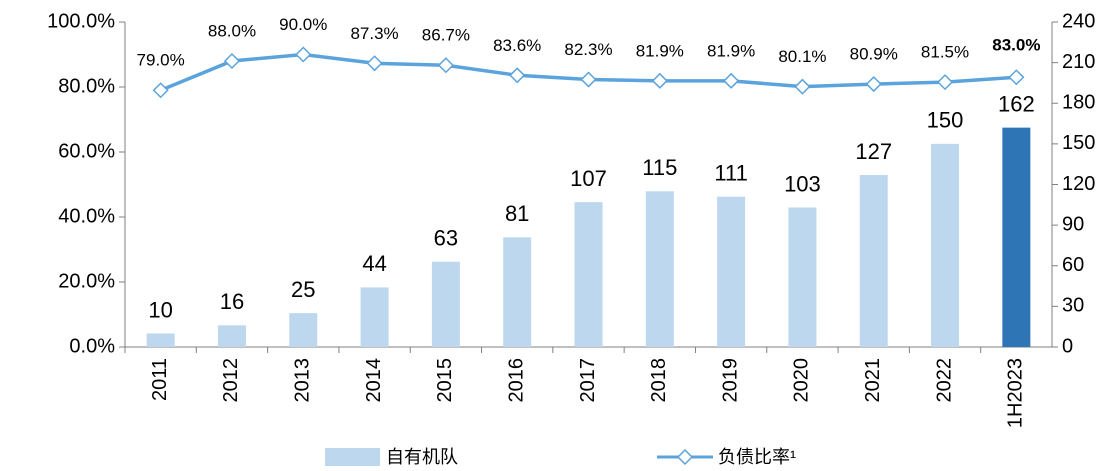 The height and width of the screenshot is (471, 1120). Describe the element at coordinates (1016, 103) in the screenshot. I see `bar-value-label: 162` at that location.